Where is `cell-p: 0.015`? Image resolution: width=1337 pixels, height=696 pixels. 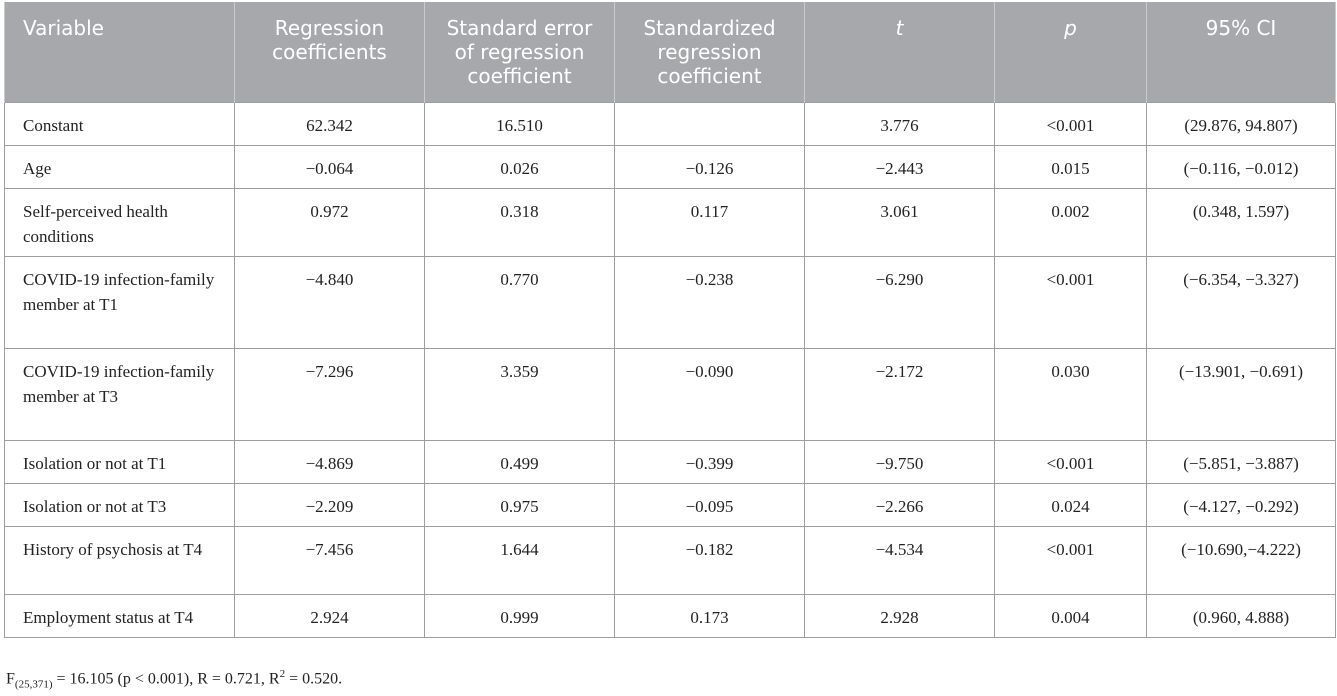 cell-p: 0.015 is located at coordinates (1070, 166).